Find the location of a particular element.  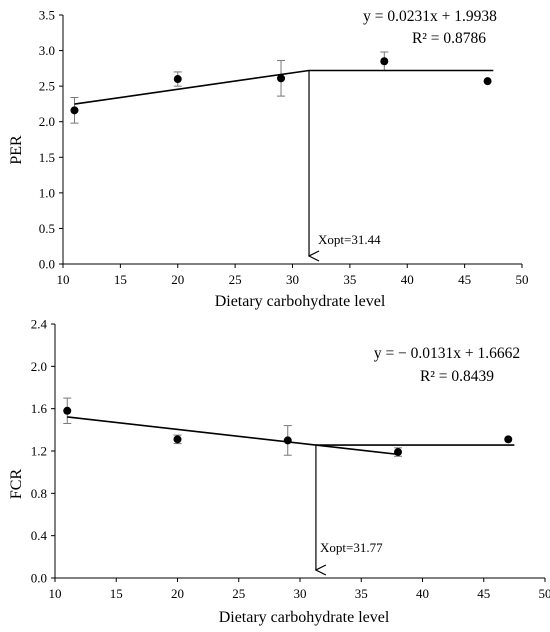

per-y-axis-title: PER is located at coordinates (16, 150).